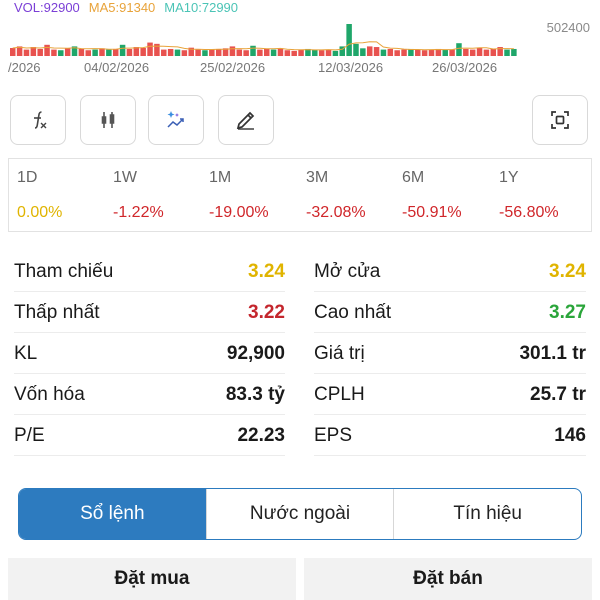 The image size is (600, 600). Describe the element at coordinates (465, 67) in the screenshot. I see `date-label: 26/03/2026` at that location.